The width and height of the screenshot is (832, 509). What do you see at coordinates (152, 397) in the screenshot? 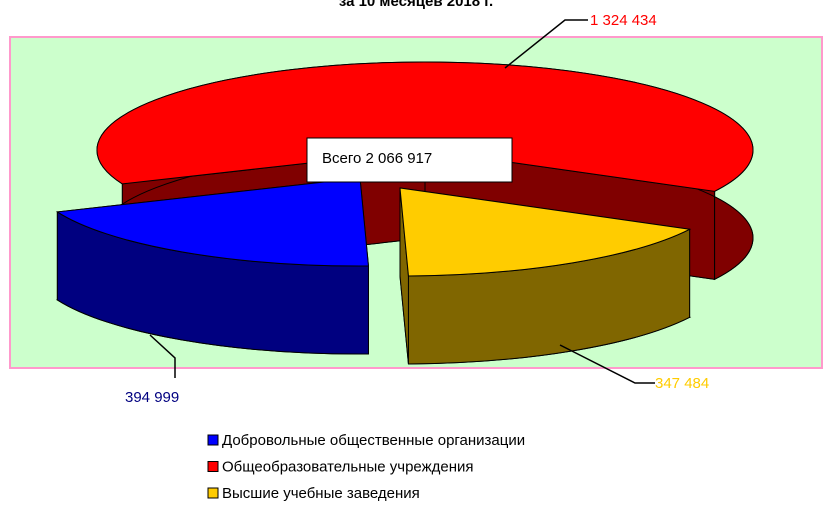
I see `data-label: 394 999` at bounding box center [152, 397].